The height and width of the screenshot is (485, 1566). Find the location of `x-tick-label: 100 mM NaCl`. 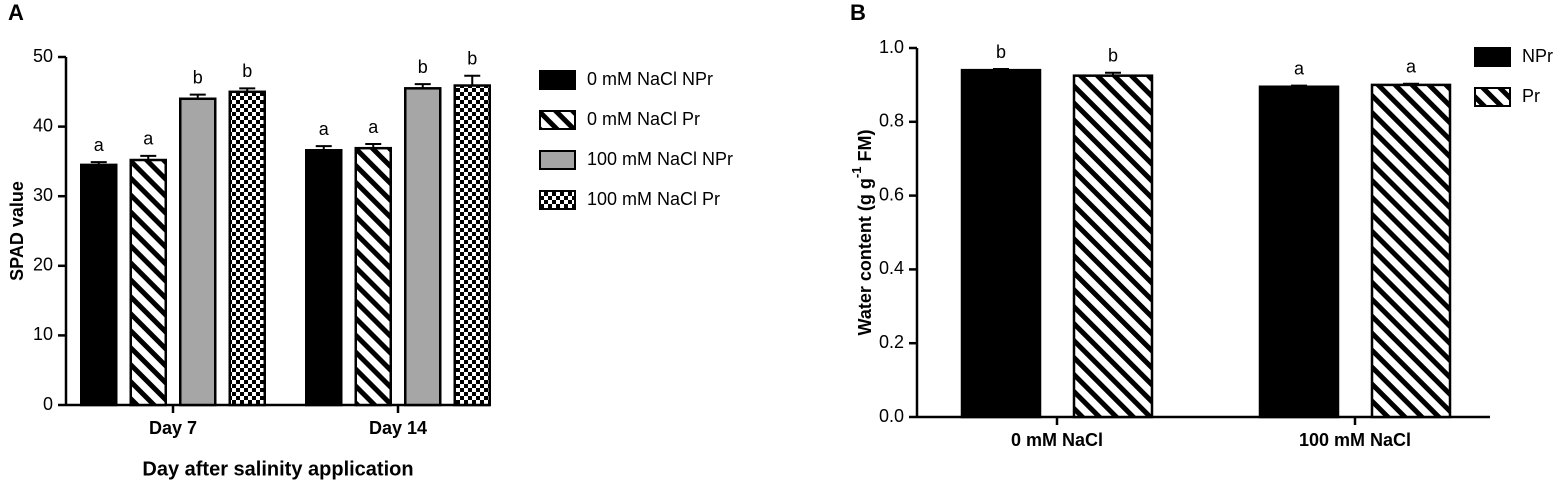

x-tick-label: 100 mM NaCl is located at coordinates (1355, 440).